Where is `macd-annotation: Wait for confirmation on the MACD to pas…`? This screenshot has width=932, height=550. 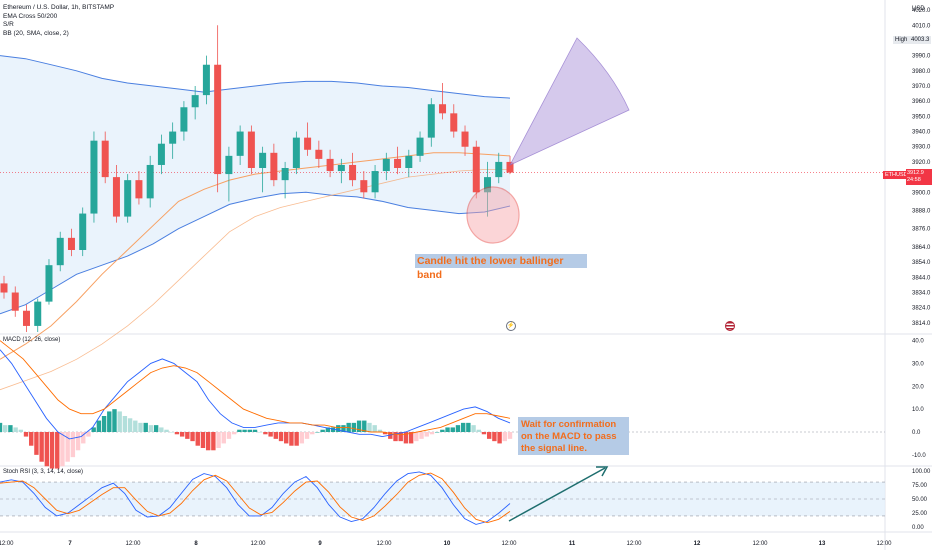 macd-annotation: Wait for confirmation on the MACD to pas… is located at coordinates (573, 436).